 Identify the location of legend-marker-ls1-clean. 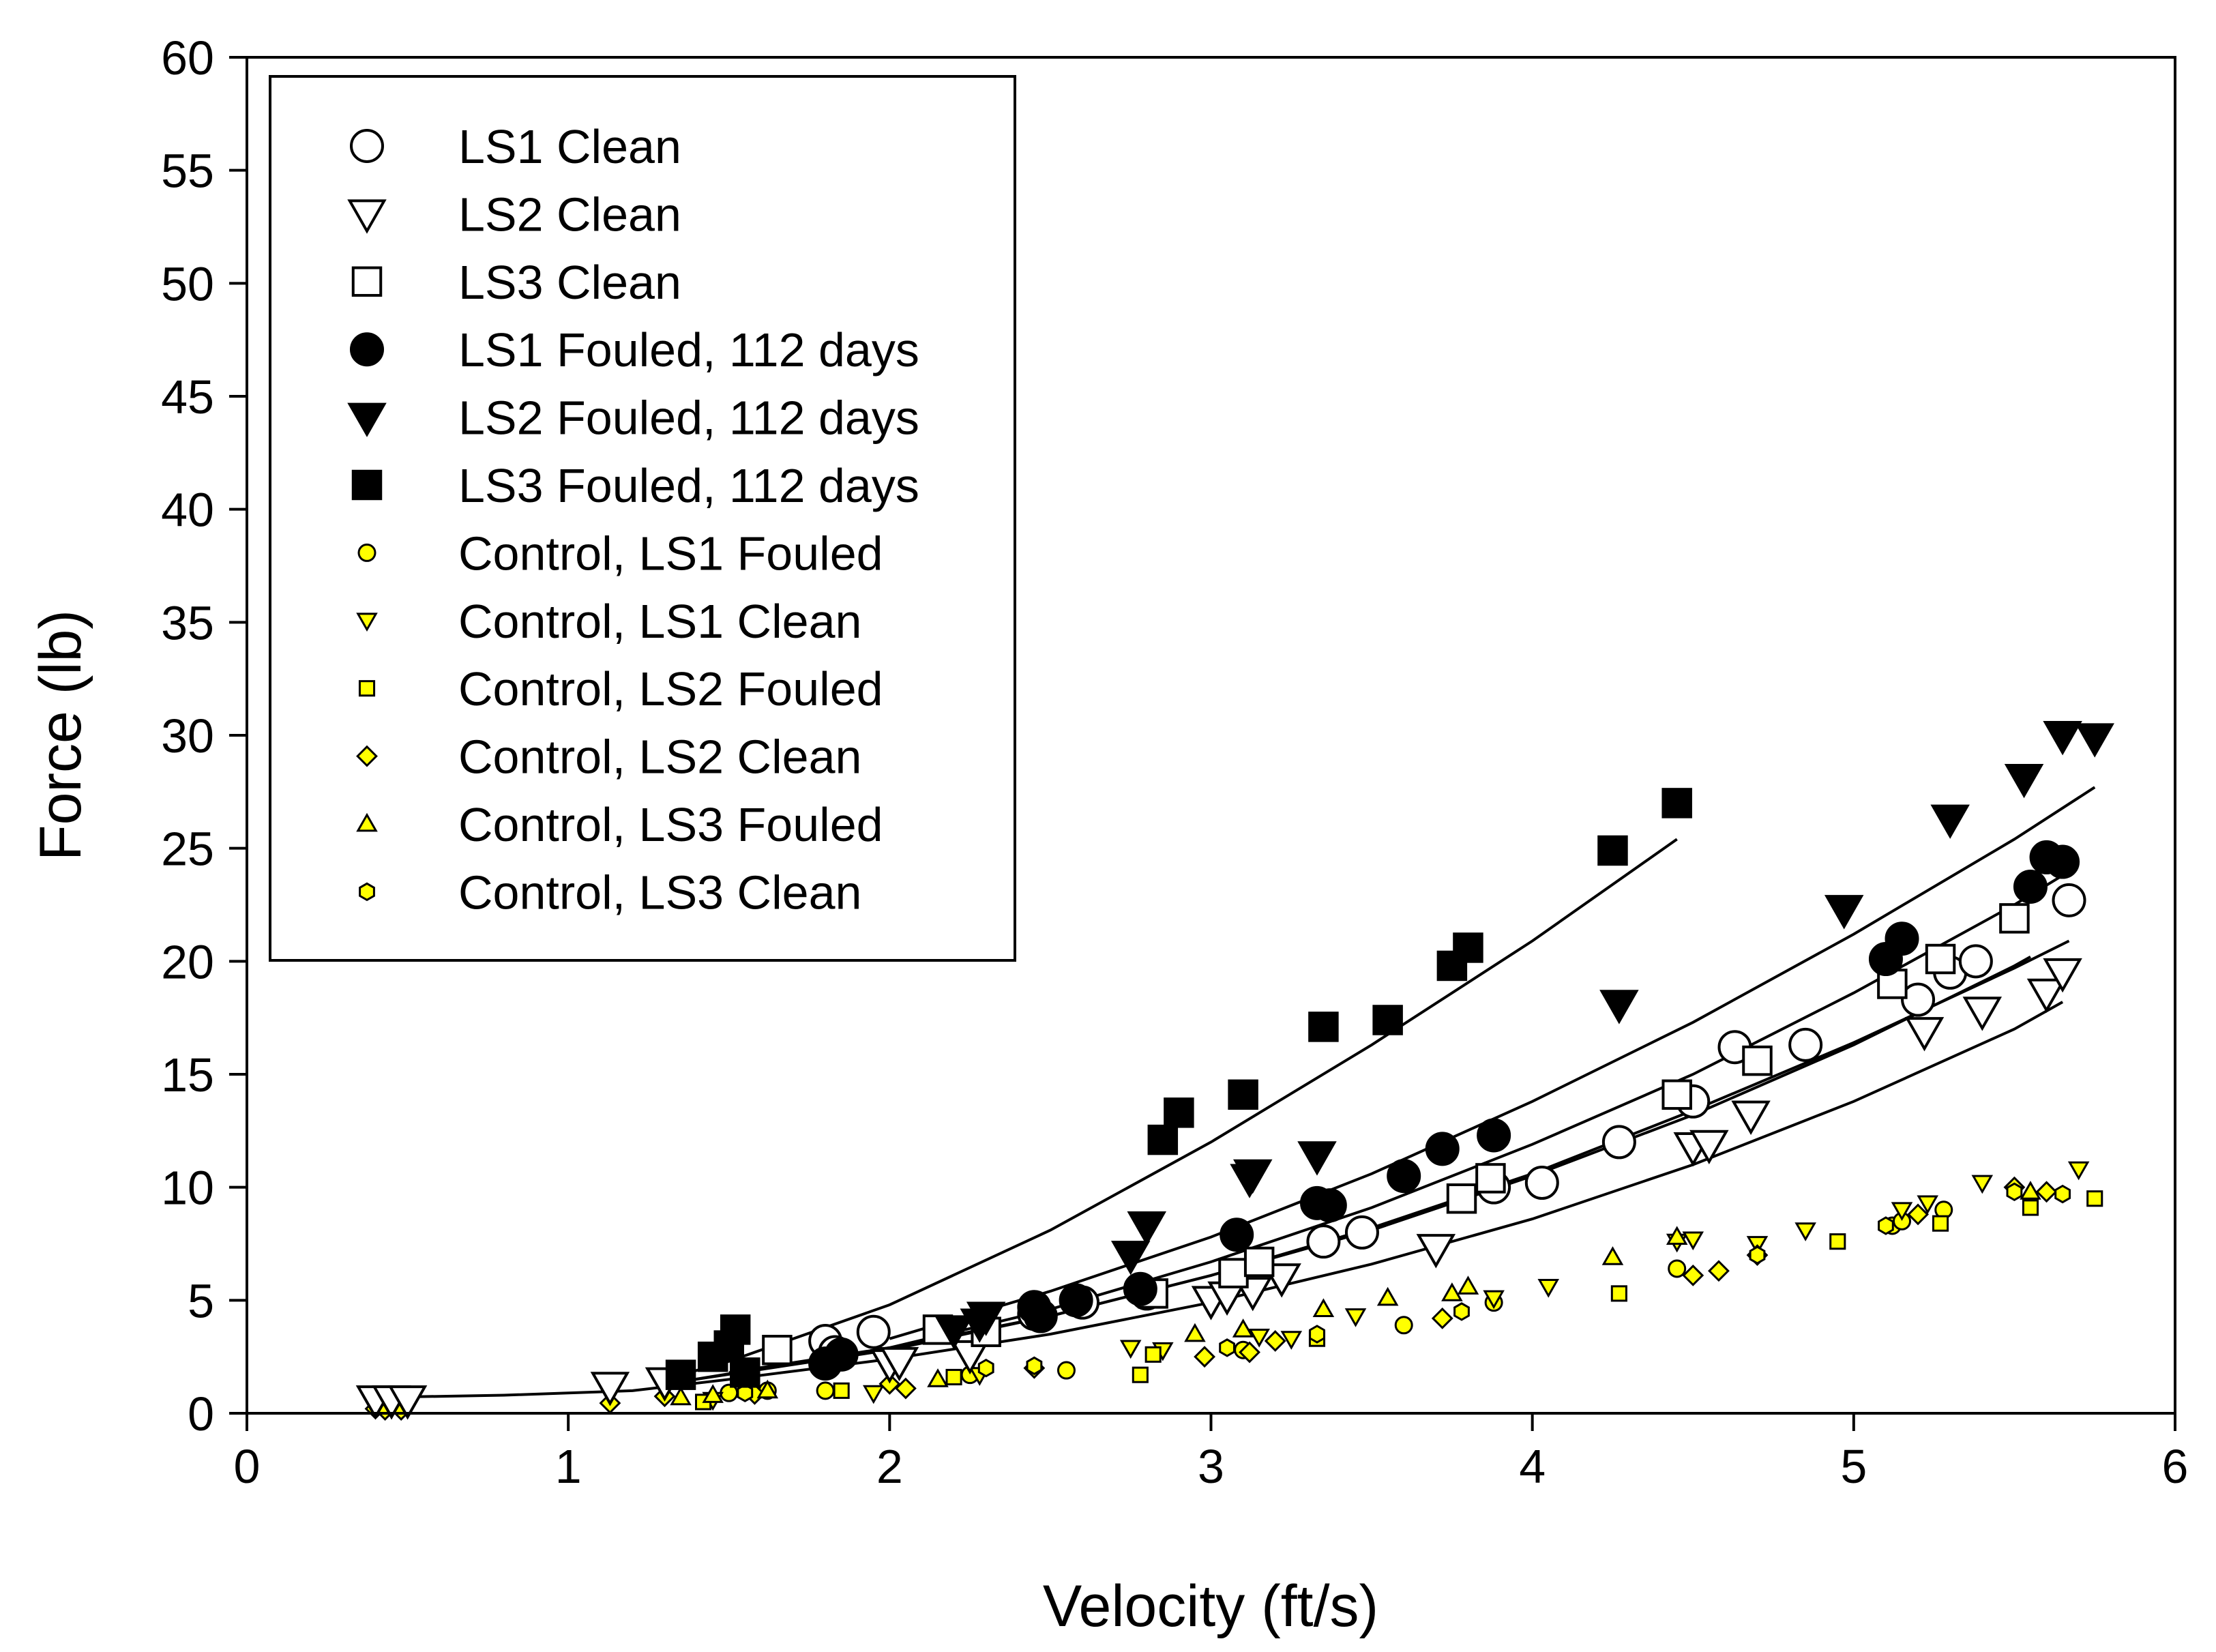
(367, 146).